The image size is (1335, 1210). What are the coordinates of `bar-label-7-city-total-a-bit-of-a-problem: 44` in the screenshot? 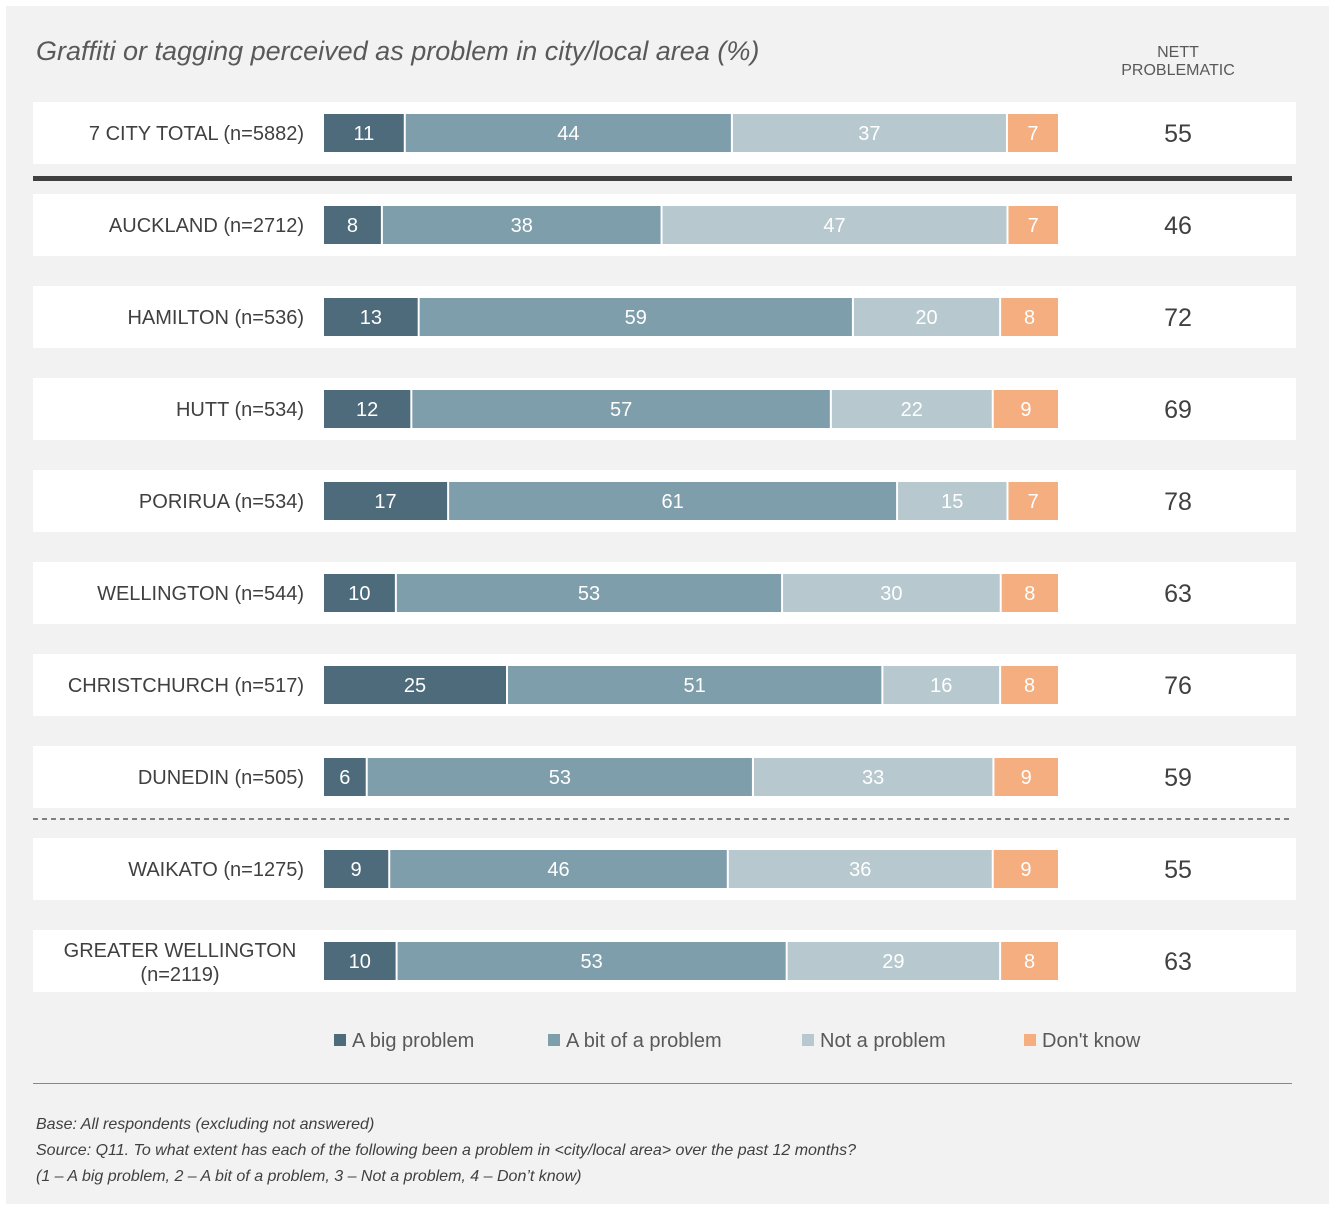 It's located at (568, 134).